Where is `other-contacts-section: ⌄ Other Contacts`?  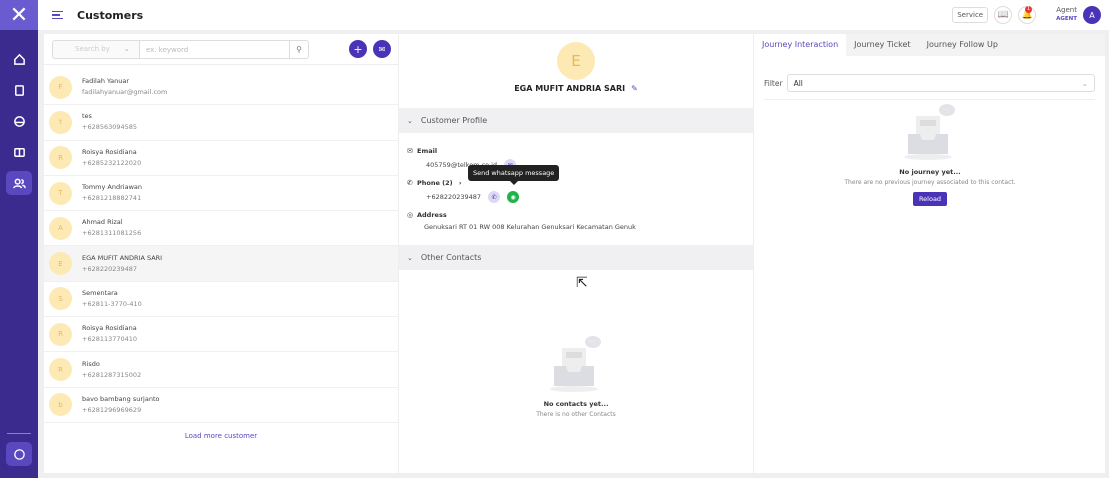
other-contacts-section: ⌄ Other Contacts is located at coordinates (576, 257).